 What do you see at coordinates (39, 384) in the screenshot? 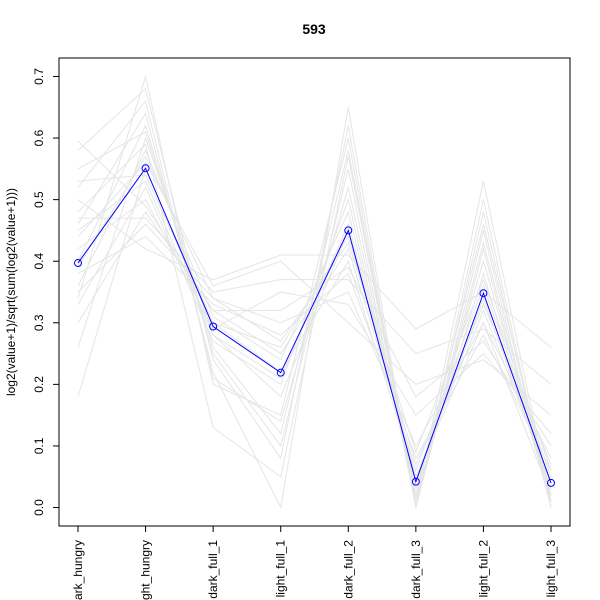
I see `y-tick-label-2: 0.2` at bounding box center [39, 384].